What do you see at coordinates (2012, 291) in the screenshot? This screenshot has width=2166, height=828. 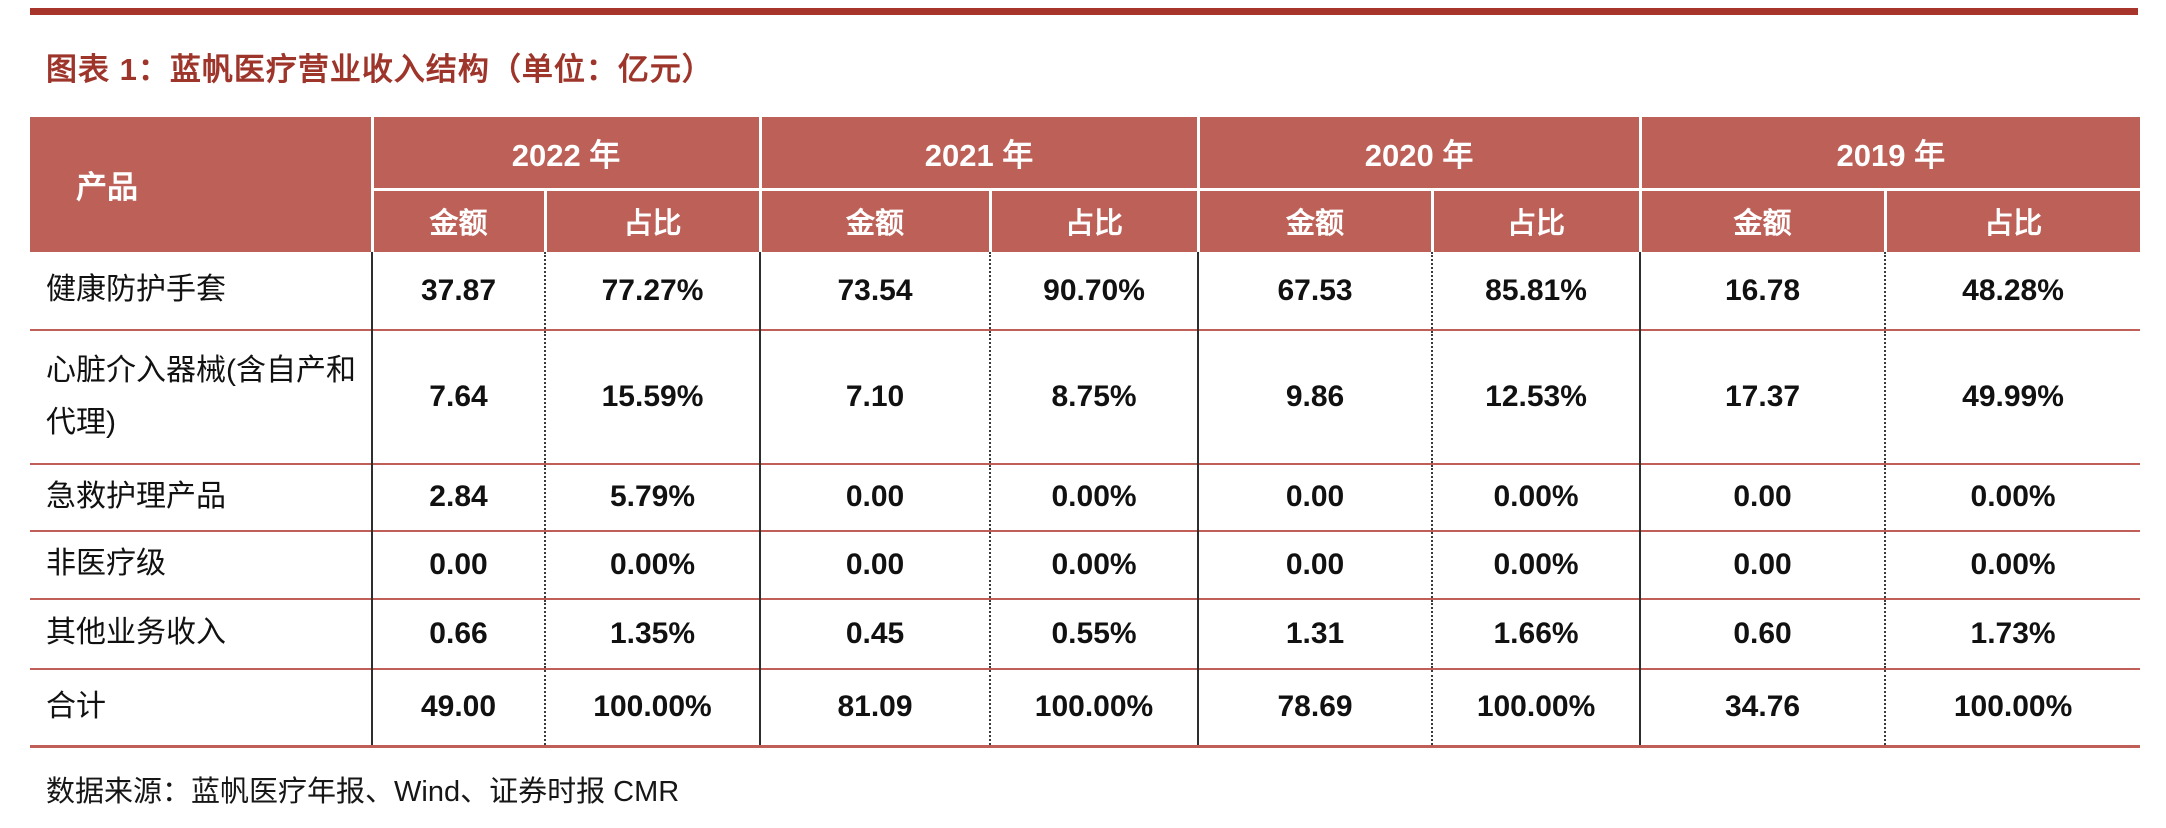 I see `value-cell: 48.28%` at bounding box center [2012, 291].